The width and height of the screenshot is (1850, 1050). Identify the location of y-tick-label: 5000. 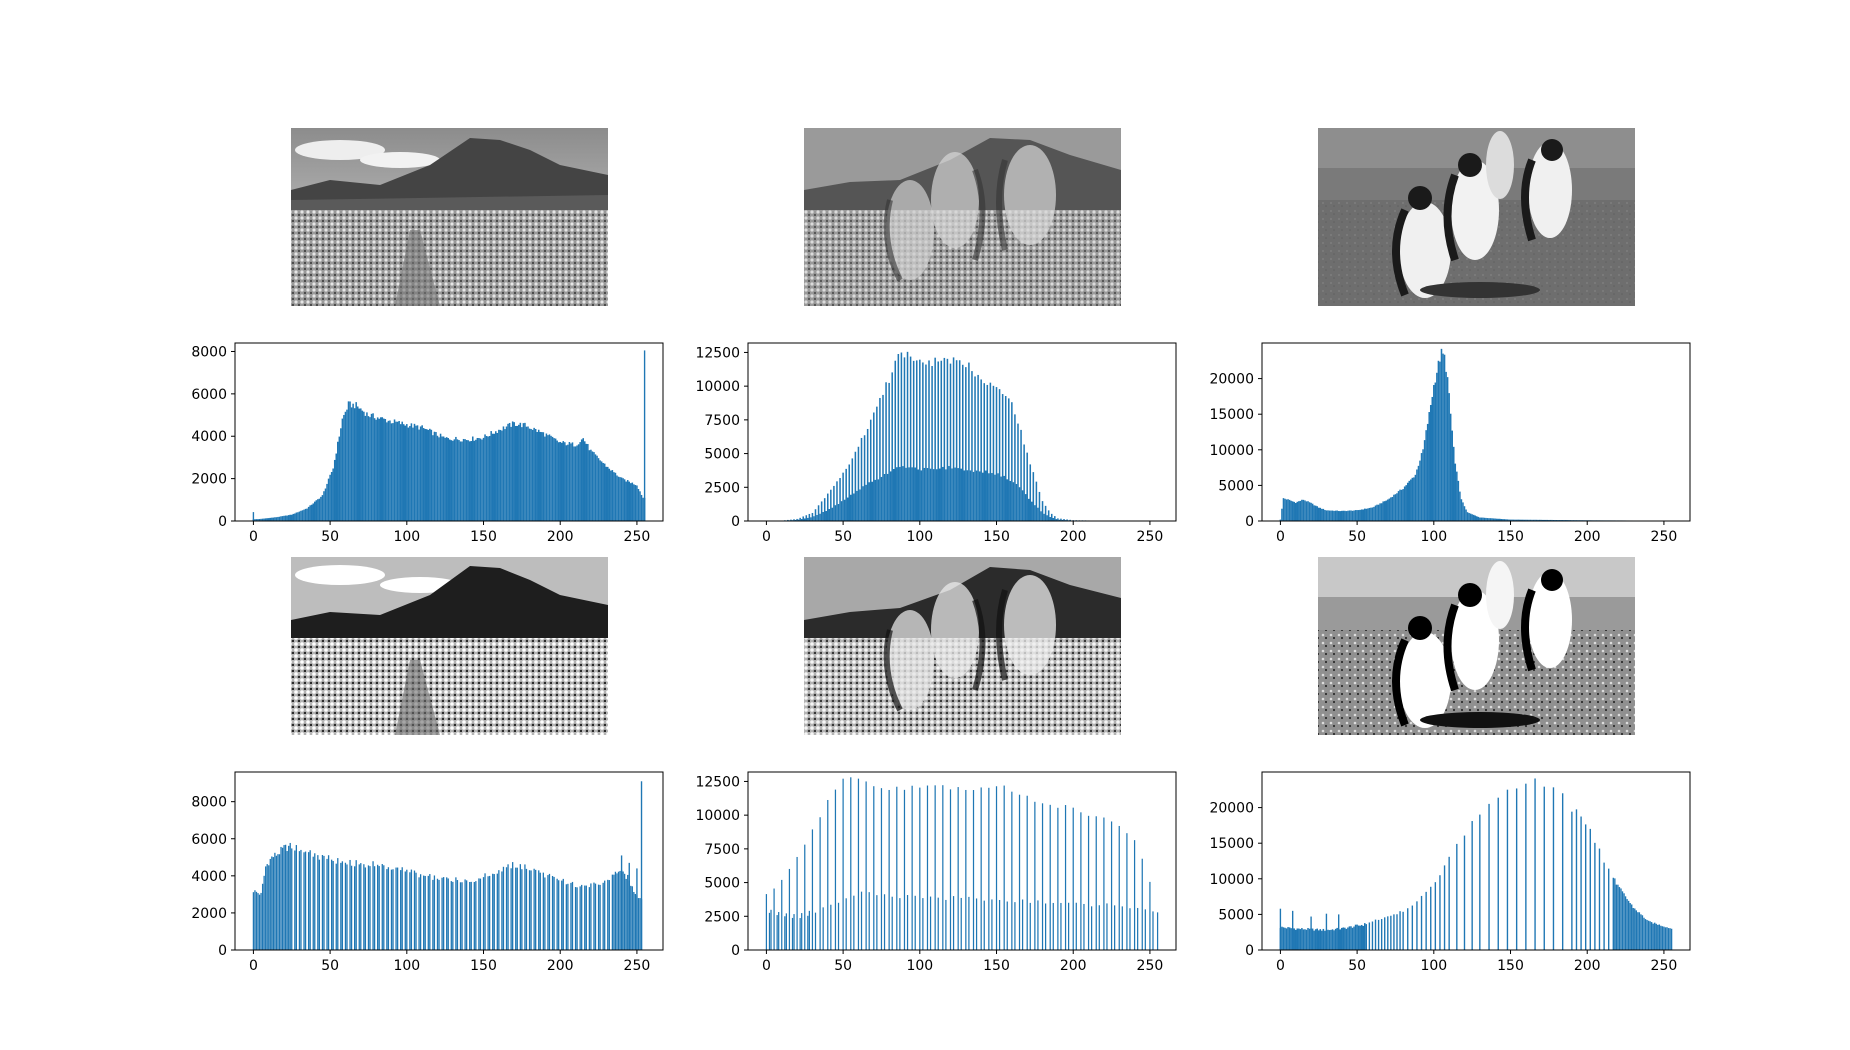
(1236, 915).